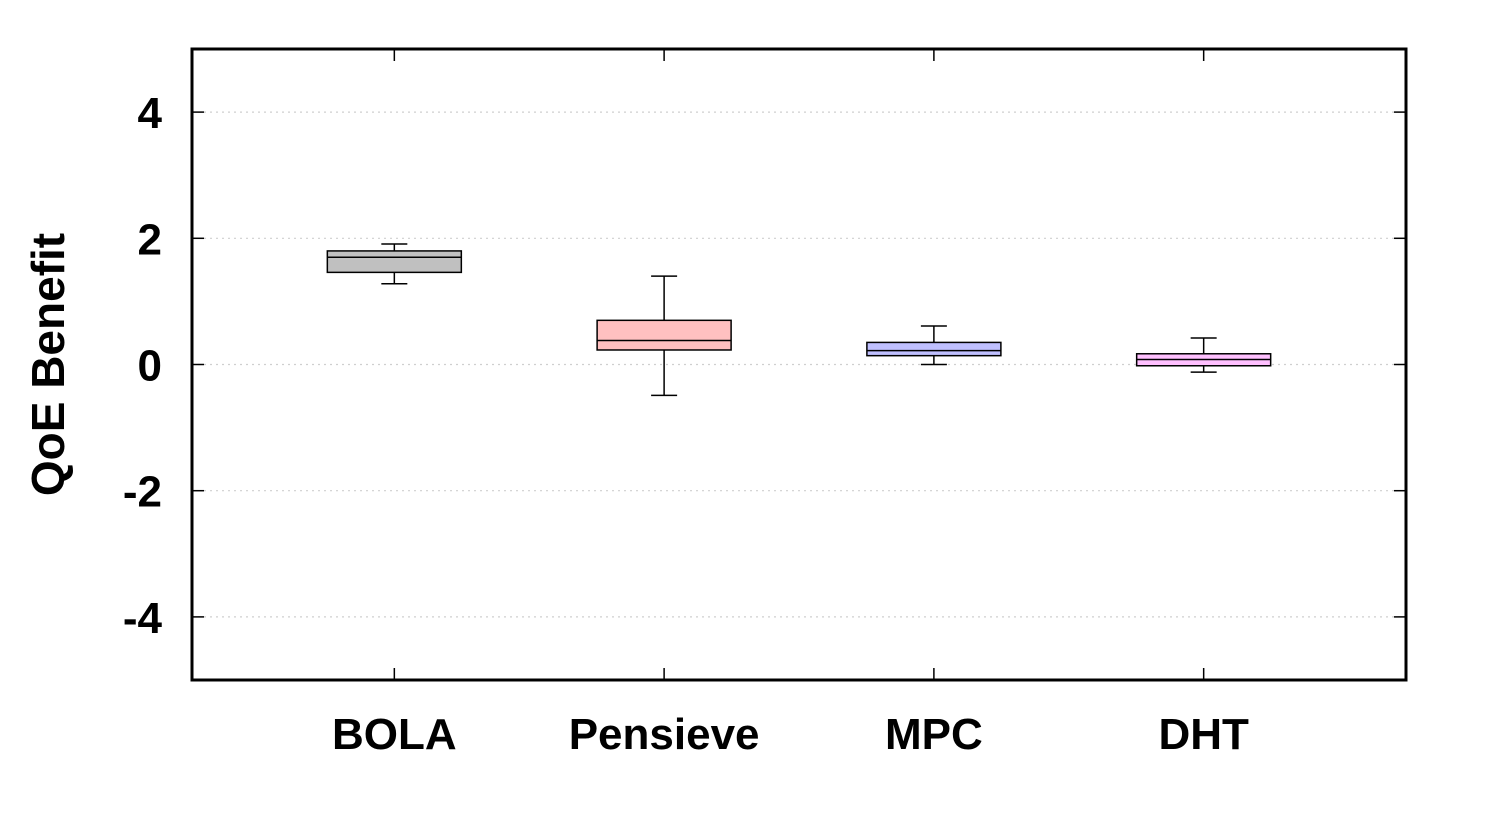 The image size is (1500, 837). I want to click on y-tick-label: 4, so click(150, 113).